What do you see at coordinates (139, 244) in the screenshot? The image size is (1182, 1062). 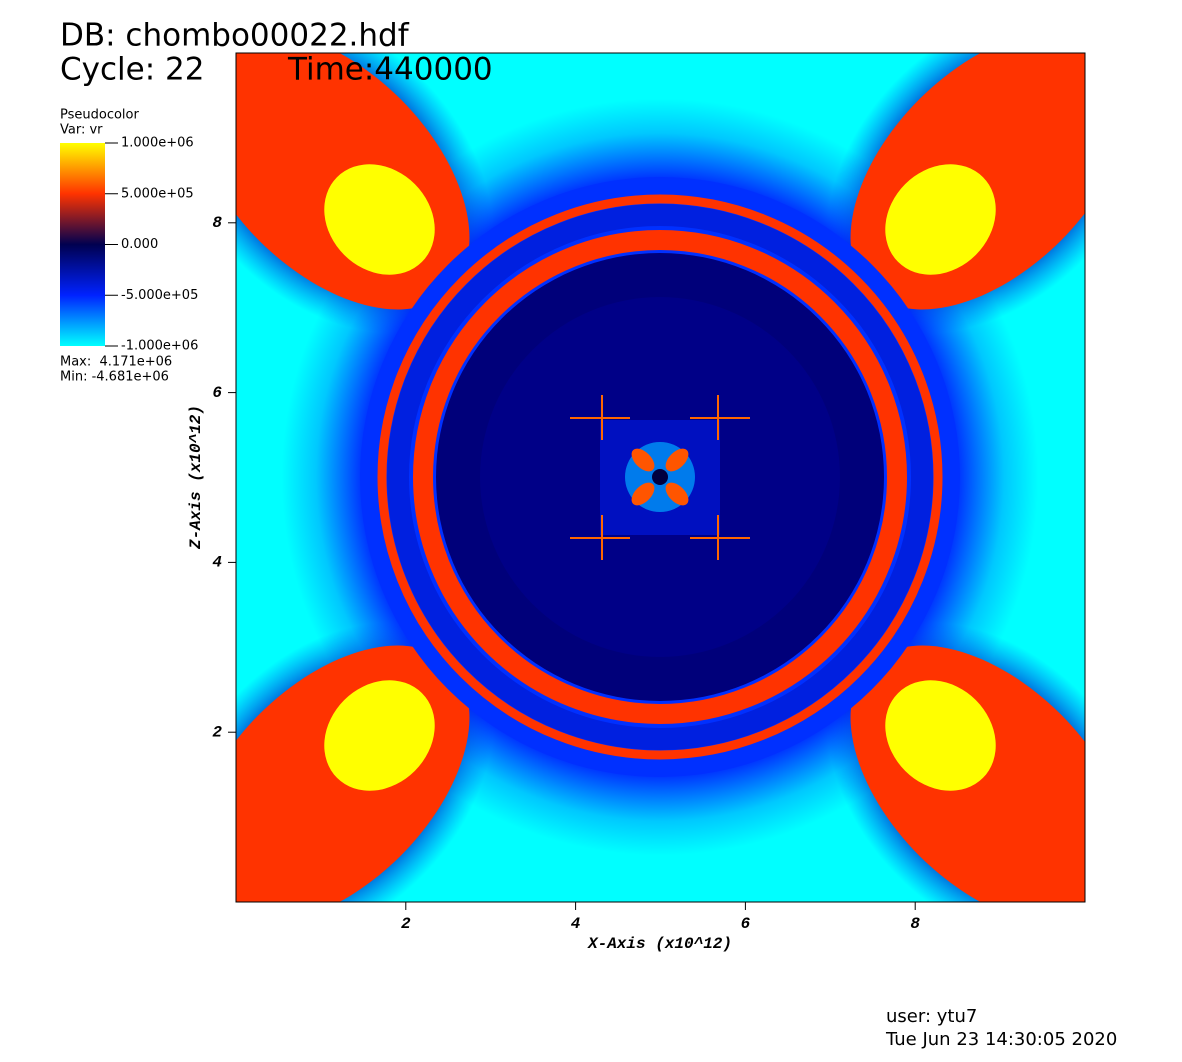 I see `colorbar-tick-label: 0.000` at bounding box center [139, 244].